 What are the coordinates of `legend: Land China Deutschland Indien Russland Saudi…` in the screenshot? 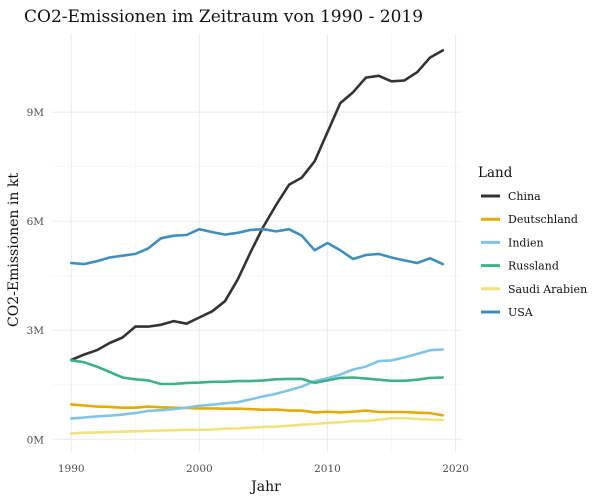 It's located at (532, 242).